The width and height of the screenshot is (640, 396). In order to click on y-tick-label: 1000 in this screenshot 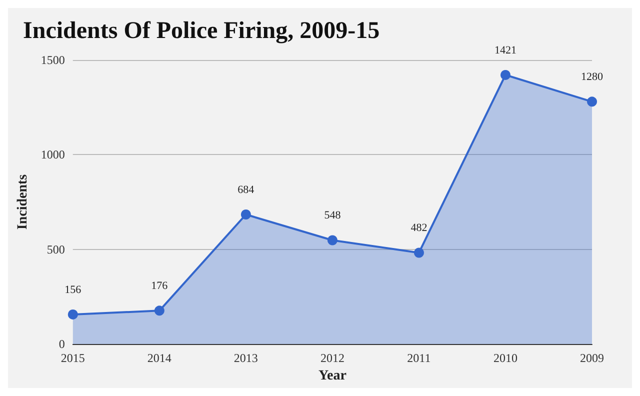, I will do `click(52, 155)`.